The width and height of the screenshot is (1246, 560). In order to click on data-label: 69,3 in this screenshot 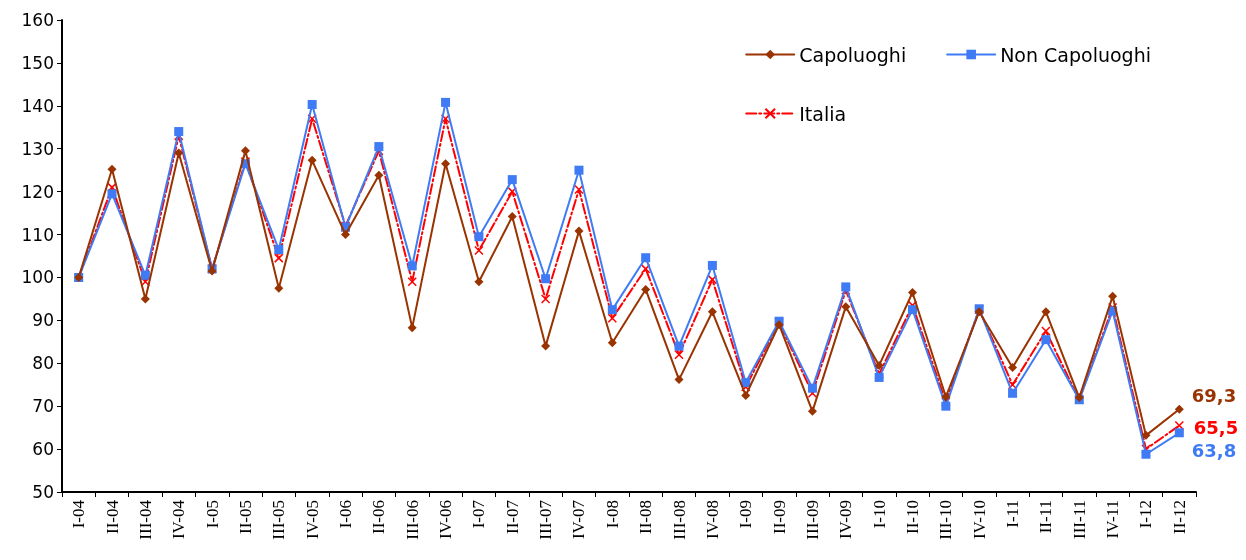, I will do `click(1214, 395)`.